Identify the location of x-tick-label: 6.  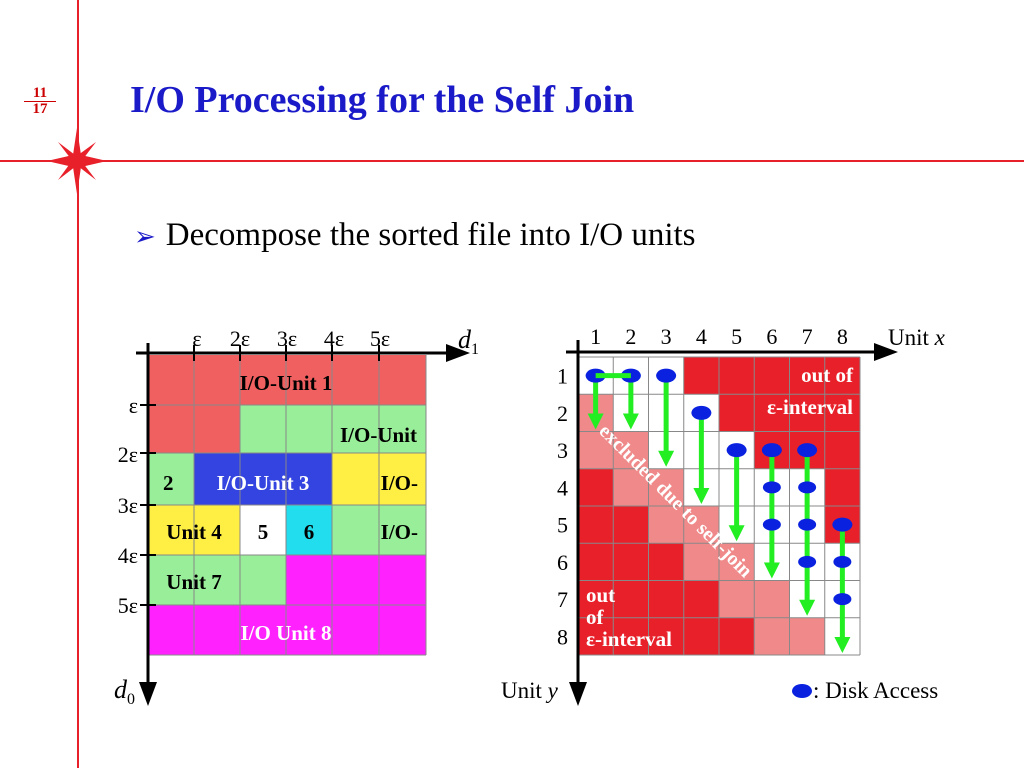
(771, 336).